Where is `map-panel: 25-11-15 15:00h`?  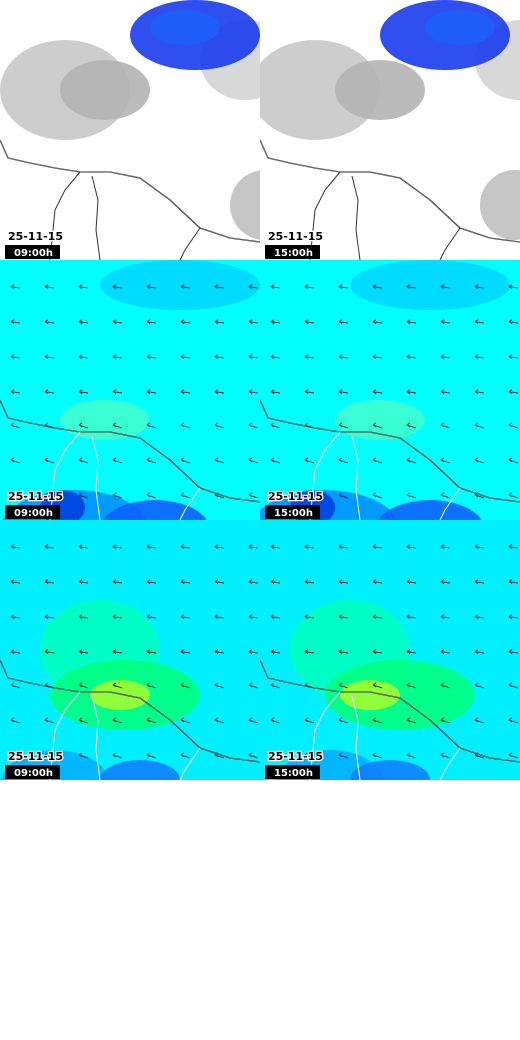
map-panel: 25-11-15 15:00h is located at coordinates (390, 130).